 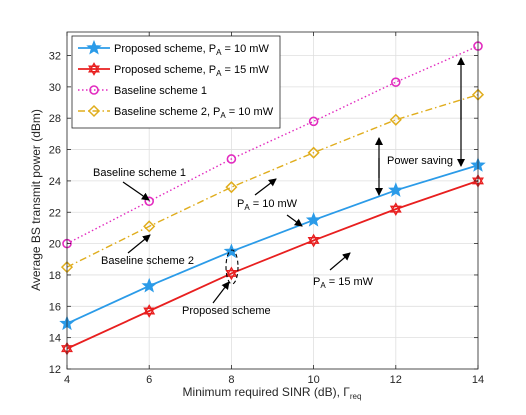 I want to click on legend-marker-2-up, so click(x=94, y=67).